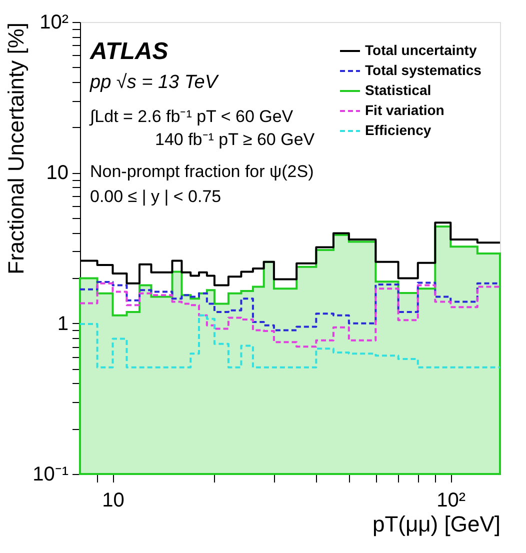  What do you see at coordinates (191, 116) in the screenshot?
I see `annotation: ∫Ldt = 2.6 fb⁻¹ pT < 60 GeV` at bounding box center [191, 116].